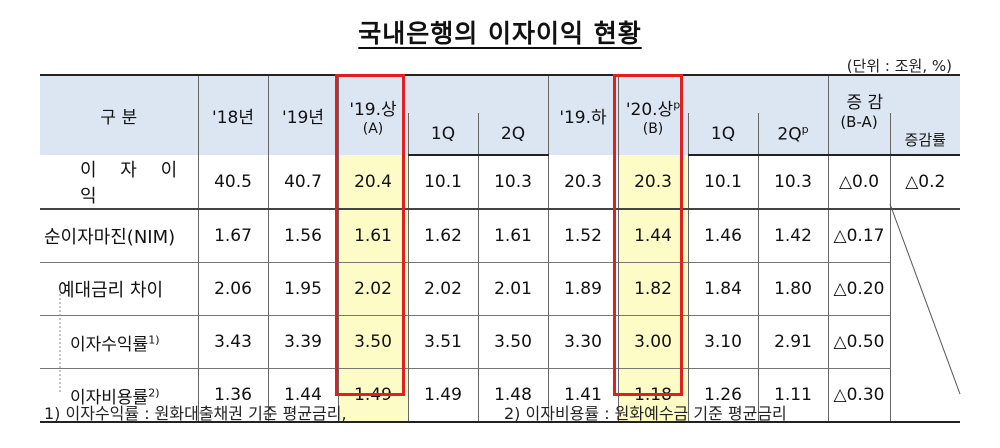 The width and height of the screenshot is (1000, 448). Describe the element at coordinates (924, 134) in the screenshot. I see `header-change-rate: 증감률` at that location.